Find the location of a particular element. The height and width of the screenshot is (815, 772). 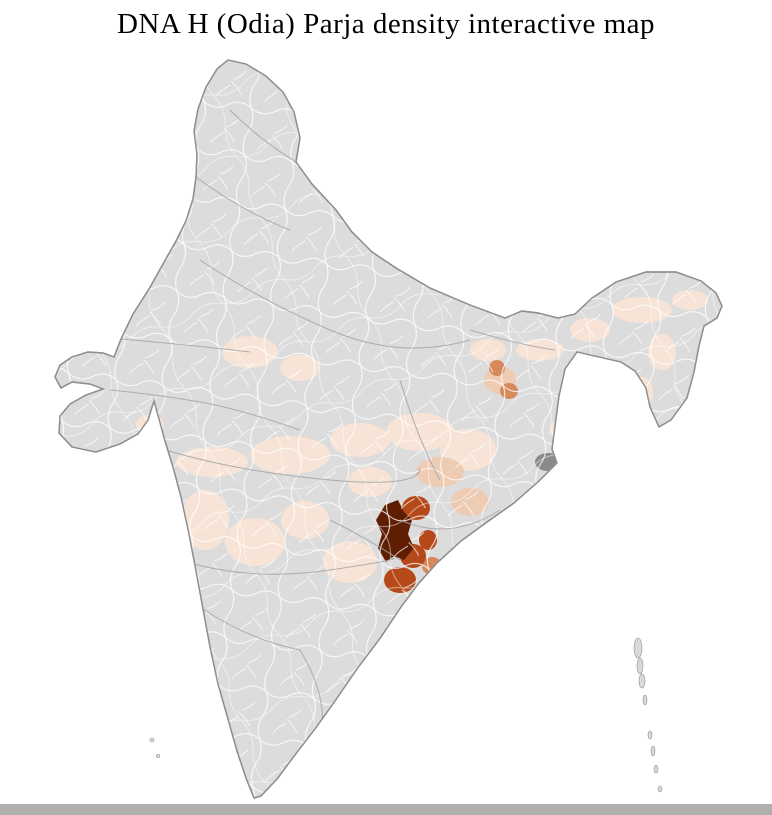

andaman-nicobar-islands is located at coordinates (648, 715).